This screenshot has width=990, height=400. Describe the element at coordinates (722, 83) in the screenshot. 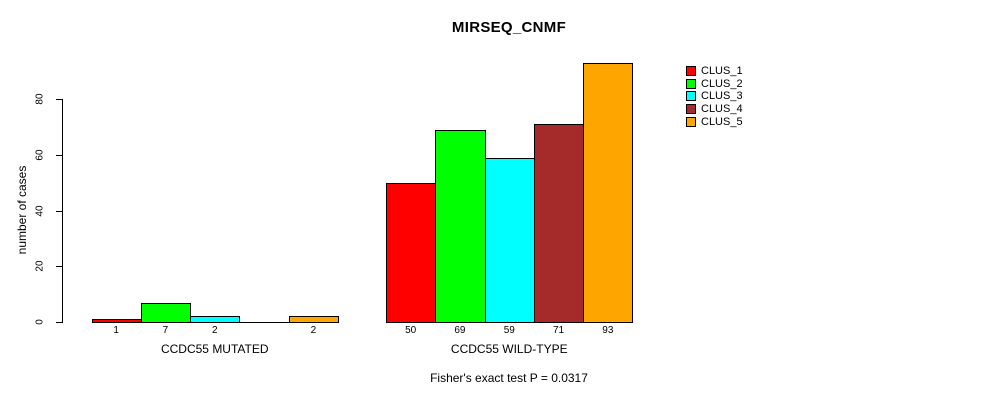

I see `legend-label: CLUS_2` at that location.